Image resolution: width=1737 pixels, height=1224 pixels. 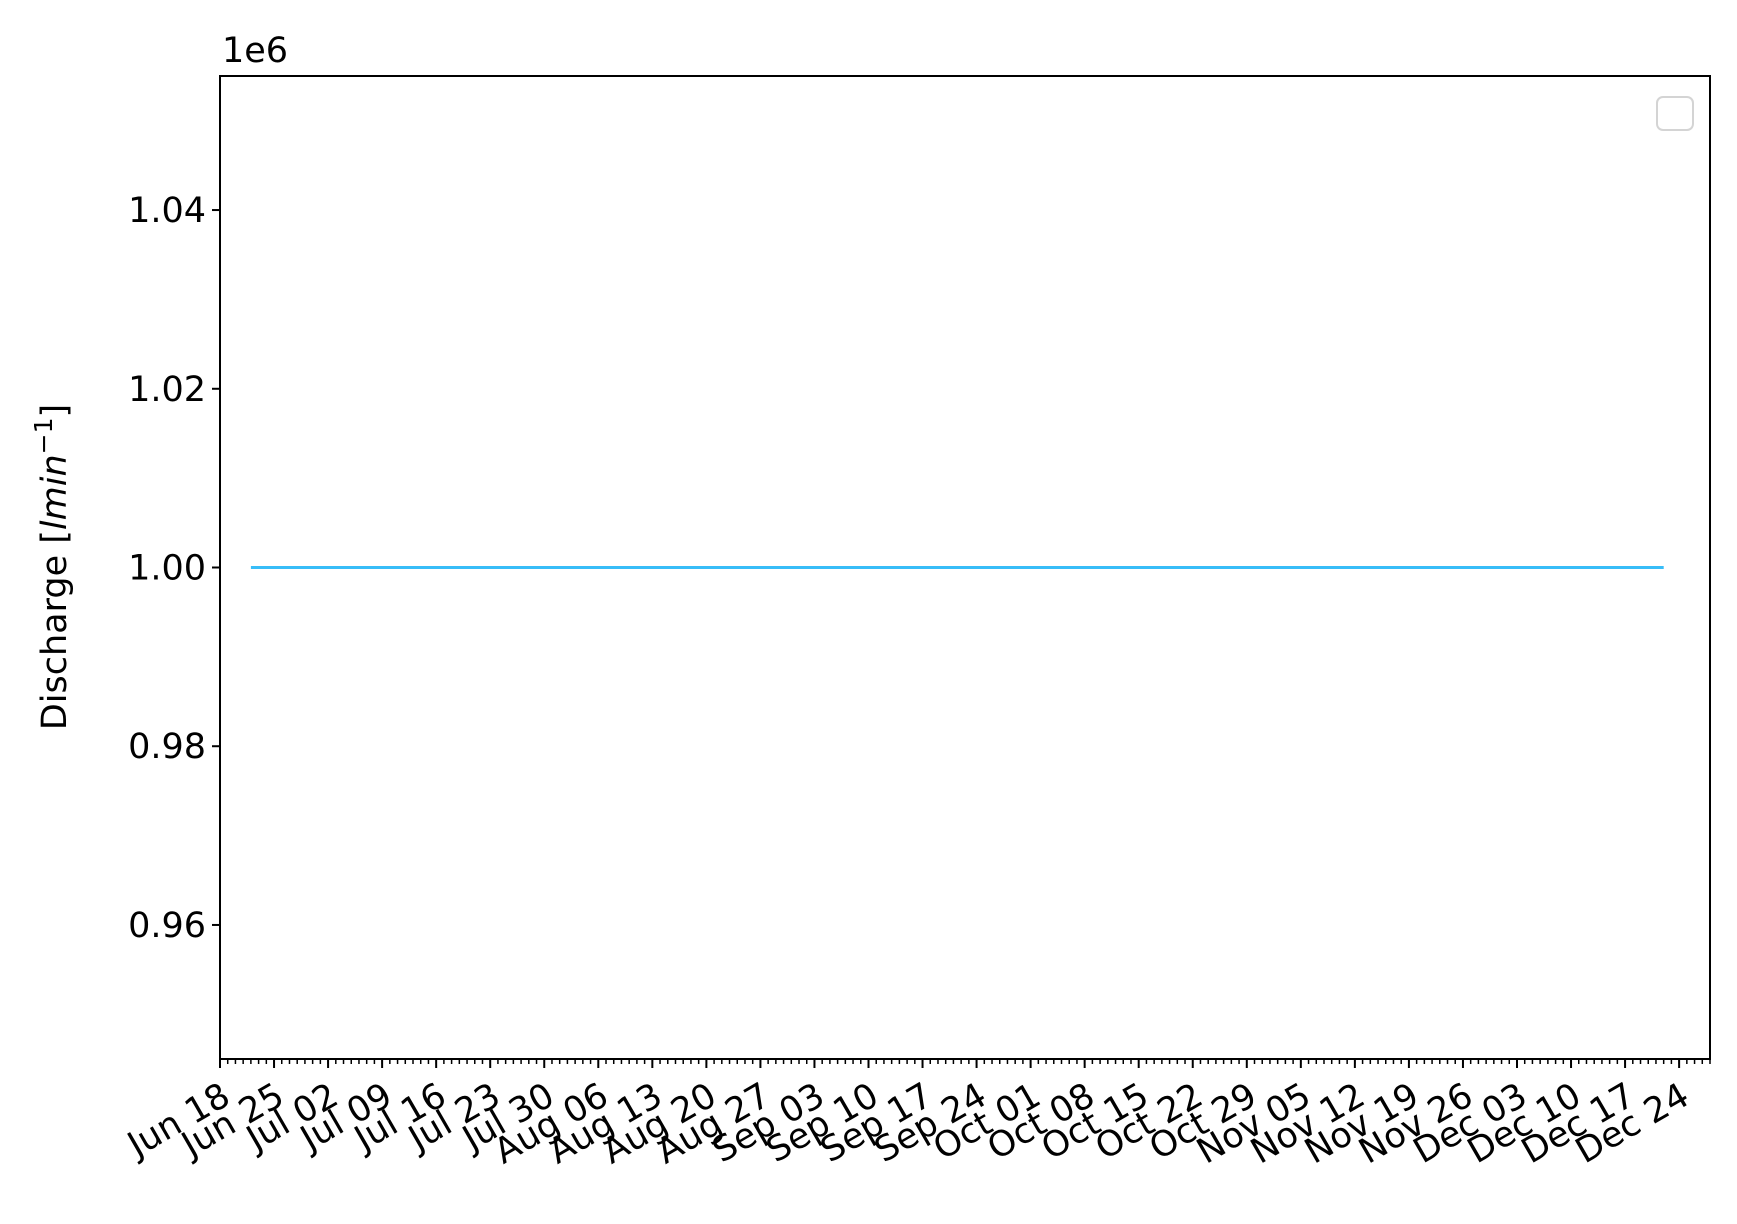 What do you see at coordinates (167, 926) in the screenshot?
I see `y-tick-label: 0.96` at bounding box center [167, 926].